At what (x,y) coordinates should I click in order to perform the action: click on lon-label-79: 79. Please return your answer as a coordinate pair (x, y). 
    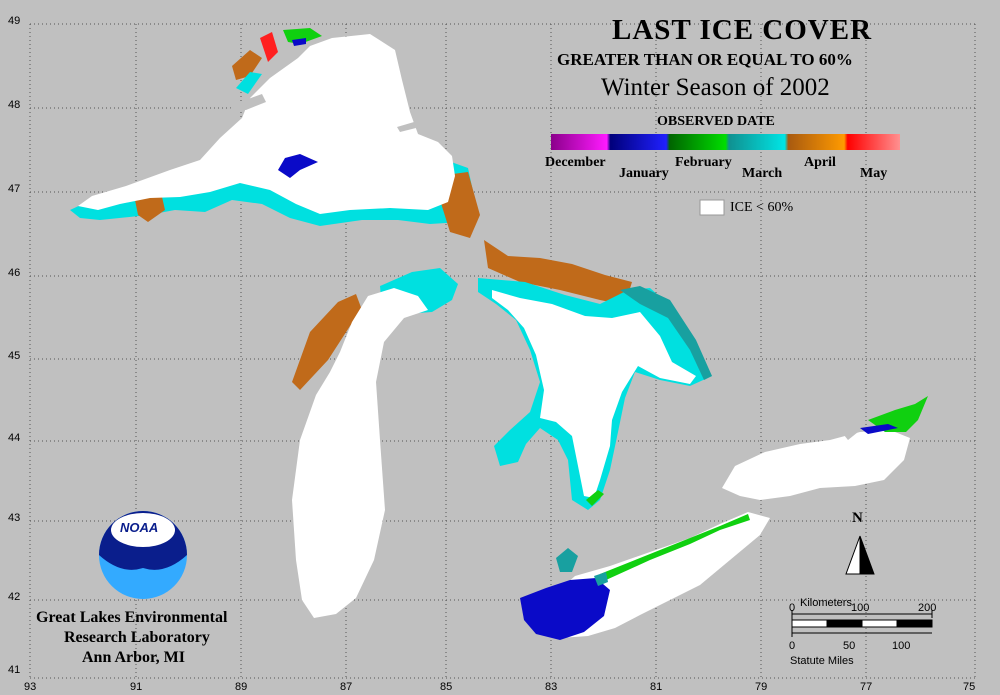
    Looking at the image, I should click on (761, 687).